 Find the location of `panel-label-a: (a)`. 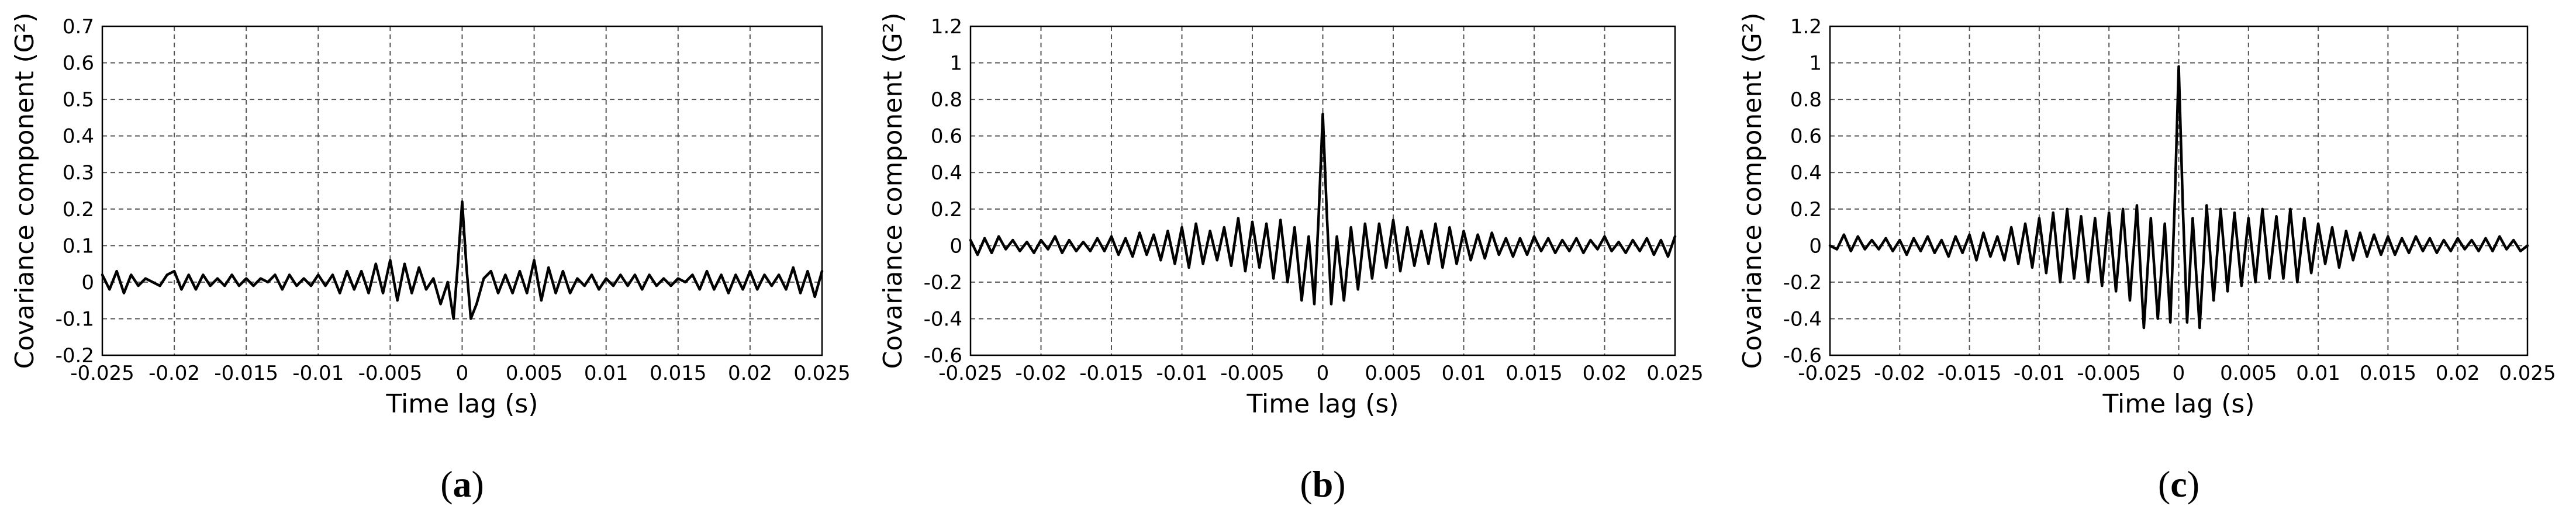

panel-label-a: (a) is located at coordinates (462, 484).